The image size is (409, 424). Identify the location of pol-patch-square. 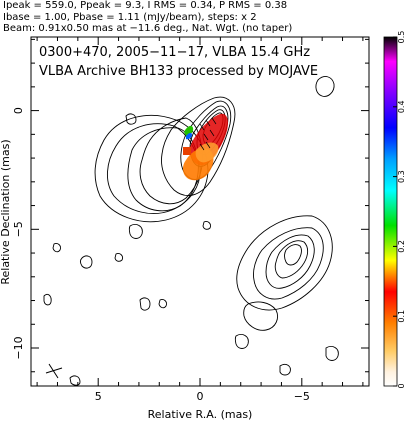
(187, 151).